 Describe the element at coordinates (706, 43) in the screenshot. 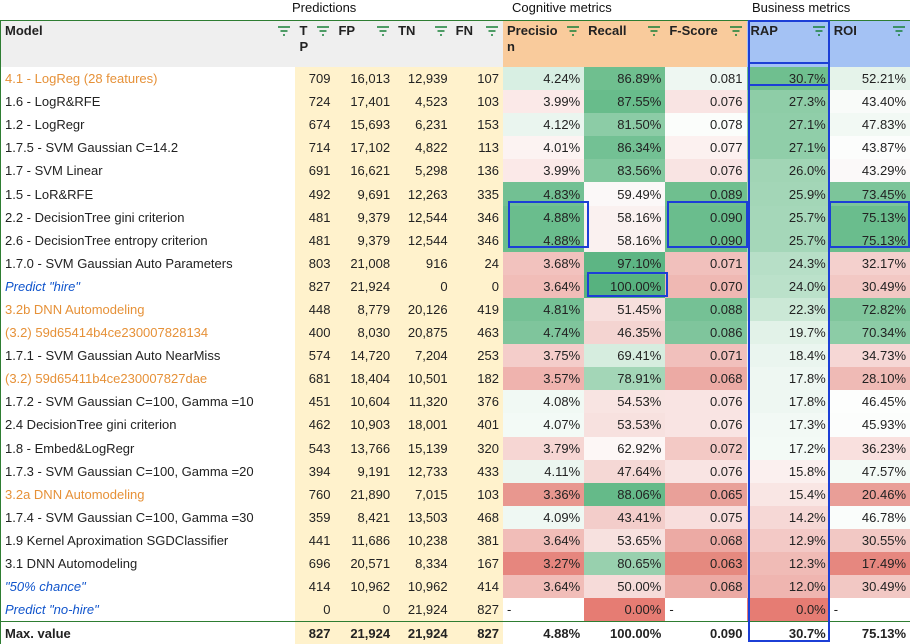

I see `column-header-fscore: F-Score` at that location.